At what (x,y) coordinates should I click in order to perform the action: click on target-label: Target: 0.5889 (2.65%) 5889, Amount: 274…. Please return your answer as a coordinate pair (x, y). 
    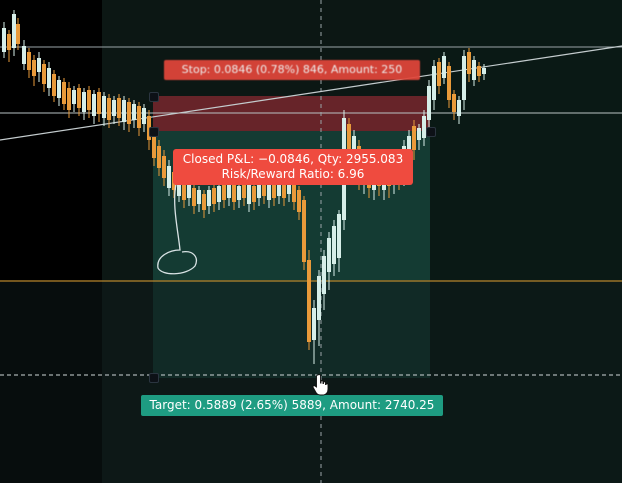
    Looking at the image, I should click on (292, 405).